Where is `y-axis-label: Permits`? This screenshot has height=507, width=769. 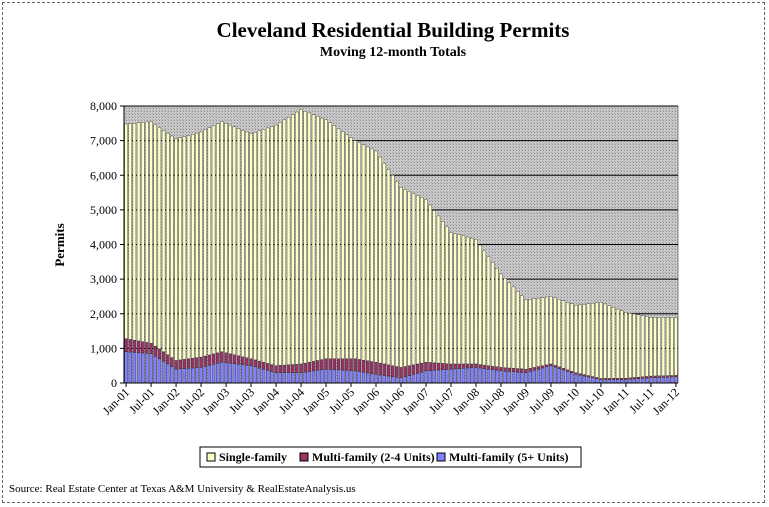
y-axis-label: Permits is located at coordinates (59, 244).